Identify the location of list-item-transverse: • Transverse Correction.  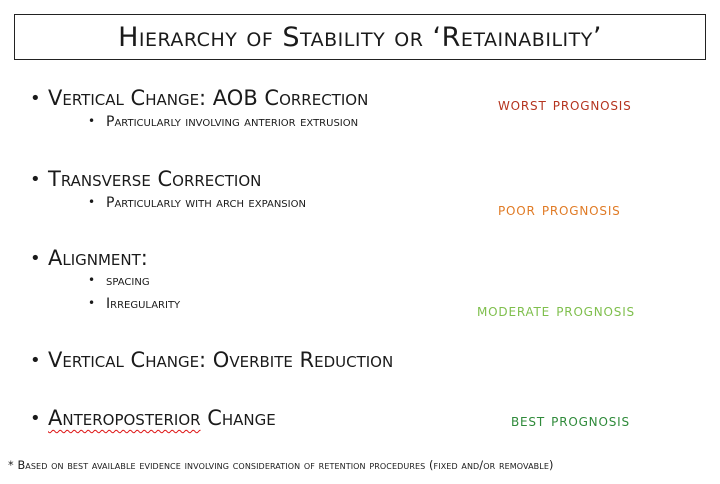
(145, 179).